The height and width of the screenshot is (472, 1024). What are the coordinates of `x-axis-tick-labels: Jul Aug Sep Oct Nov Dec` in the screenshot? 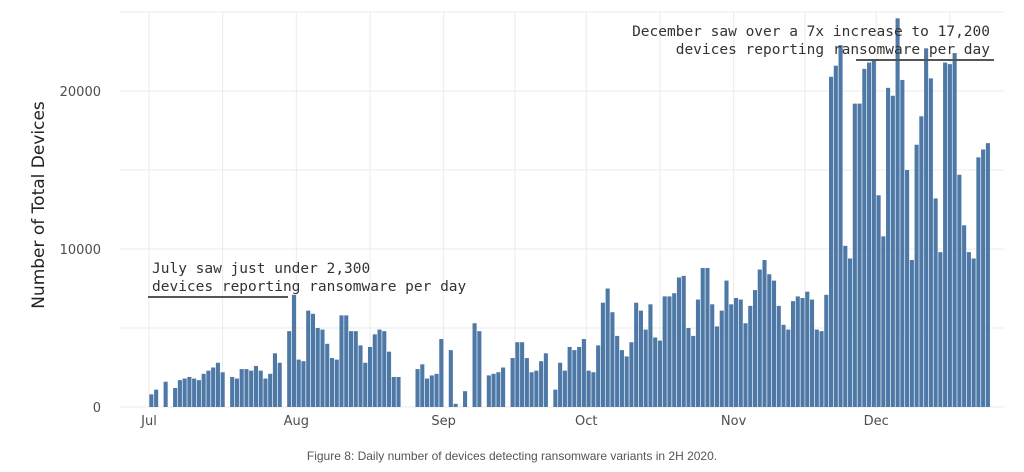 It's located at (514, 421).